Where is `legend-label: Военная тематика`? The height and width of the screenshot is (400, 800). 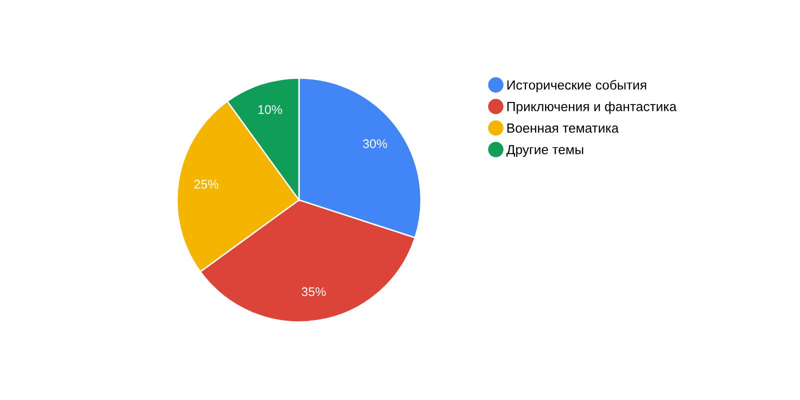
legend-label: Военная тематика is located at coordinates (563, 128).